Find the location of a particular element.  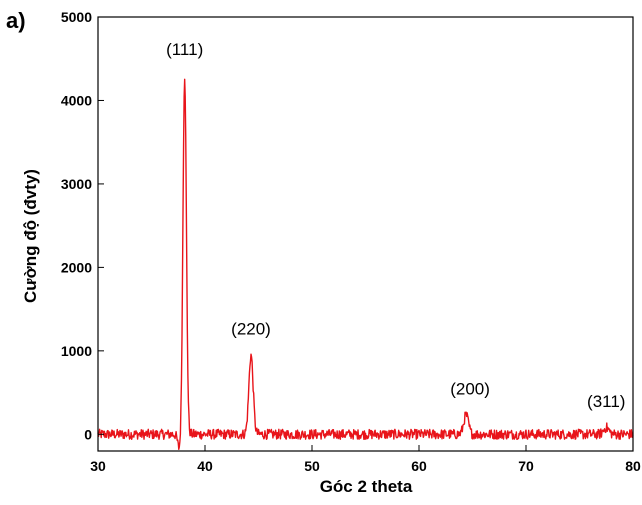

x-axis: 30 40 50 60 70 80 is located at coordinates (365, 459).